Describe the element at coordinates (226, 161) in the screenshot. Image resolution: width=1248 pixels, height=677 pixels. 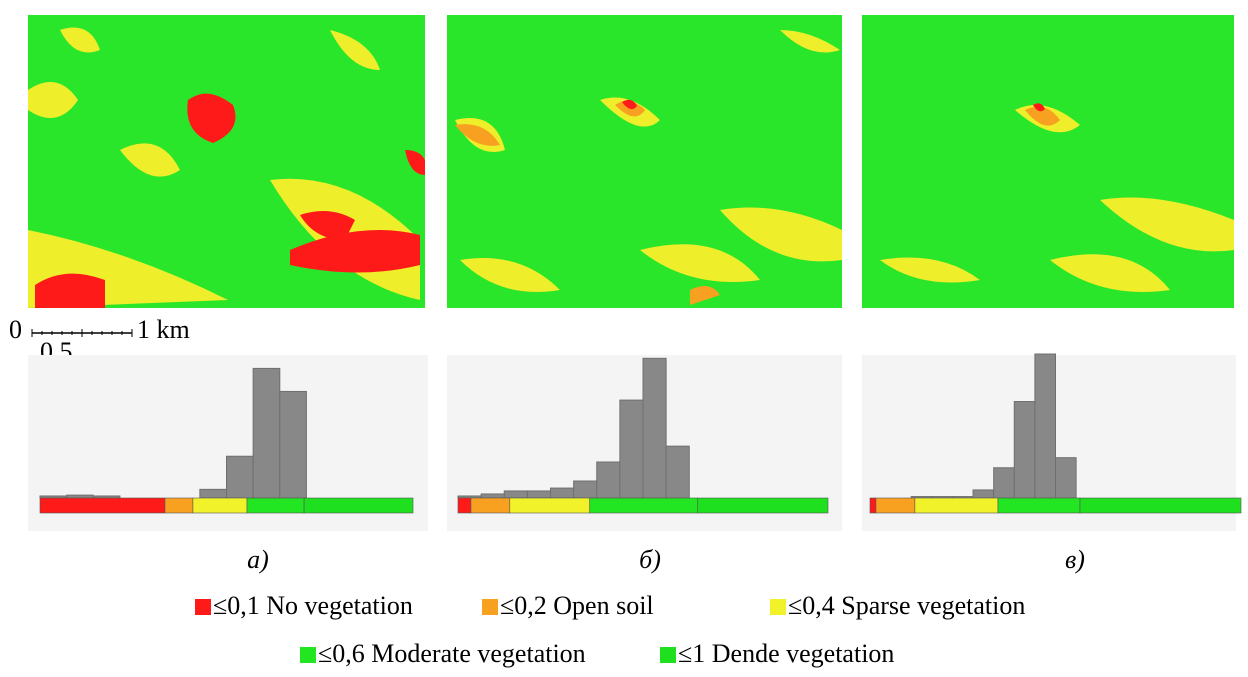
I see `map-a` at that location.